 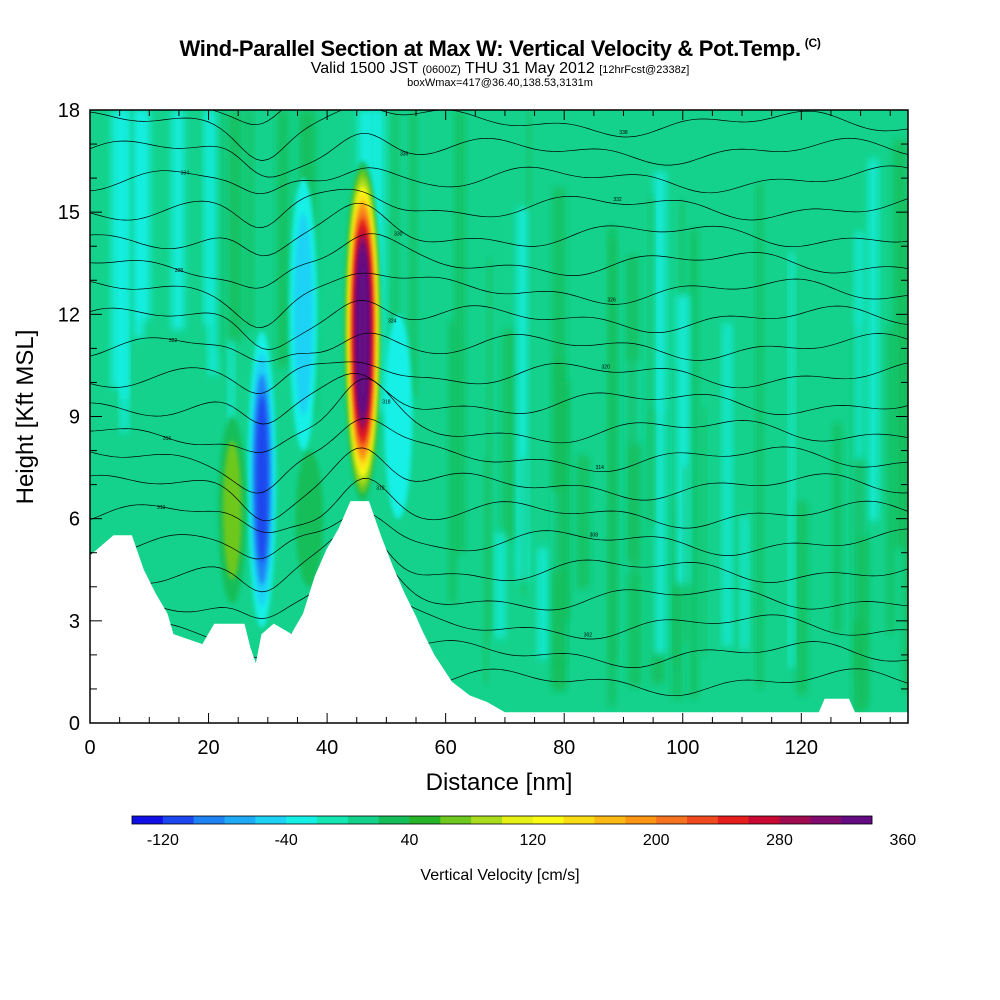 What do you see at coordinates (380, 489) in the screenshot?
I see `theta-contour-label: 312` at bounding box center [380, 489].